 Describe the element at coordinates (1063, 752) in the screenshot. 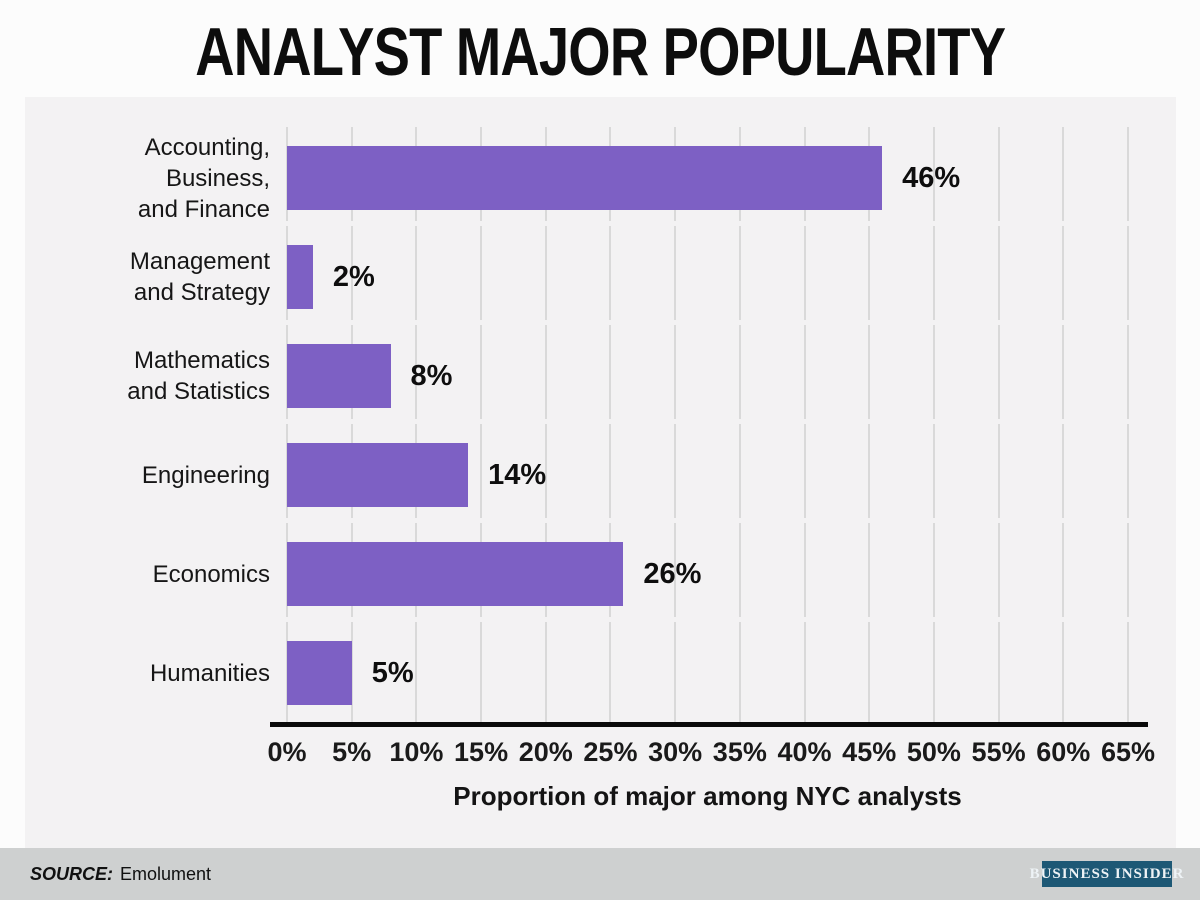

I see `x-tick-label: 60%` at that location.